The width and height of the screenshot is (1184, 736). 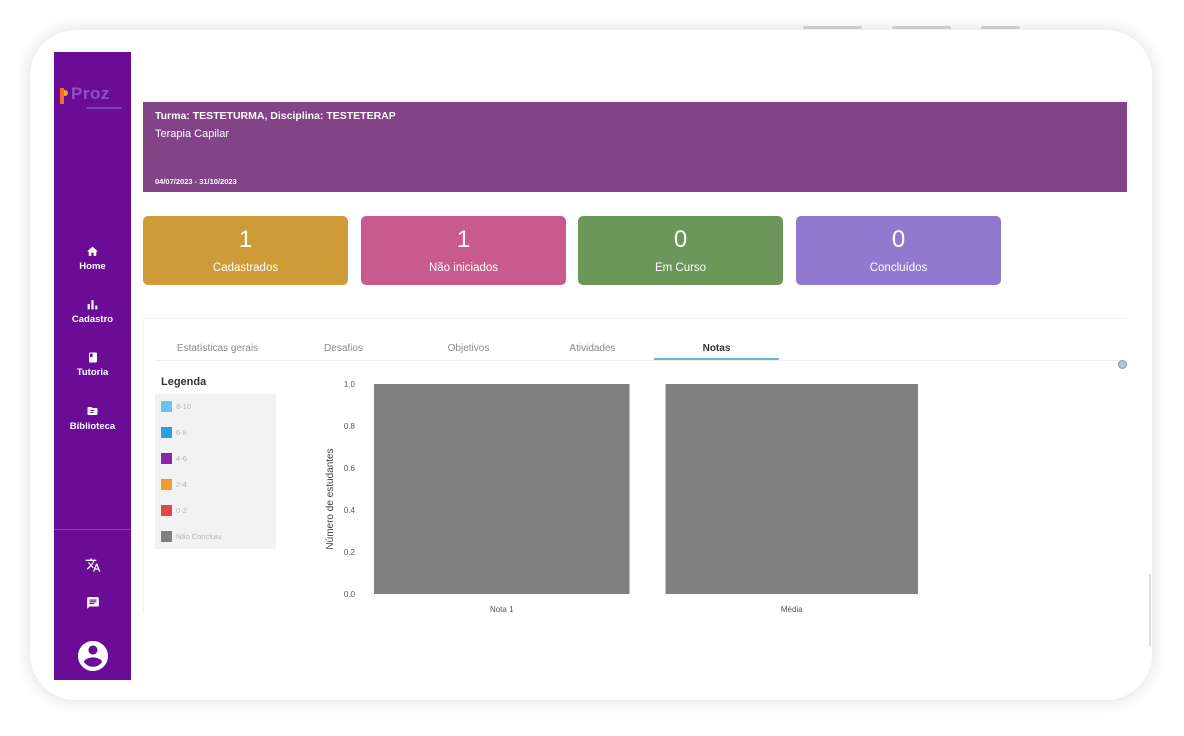 I want to click on scrollbar, so click(x=1150, y=610).